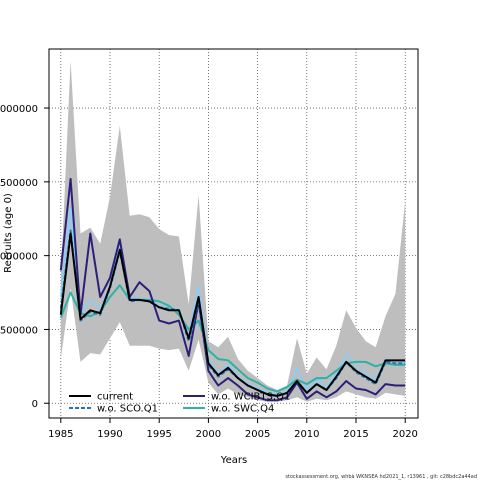  What do you see at coordinates (233, 460) in the screenshot?
I see `x-axis-label: Years` at bounding box center [233, 460].